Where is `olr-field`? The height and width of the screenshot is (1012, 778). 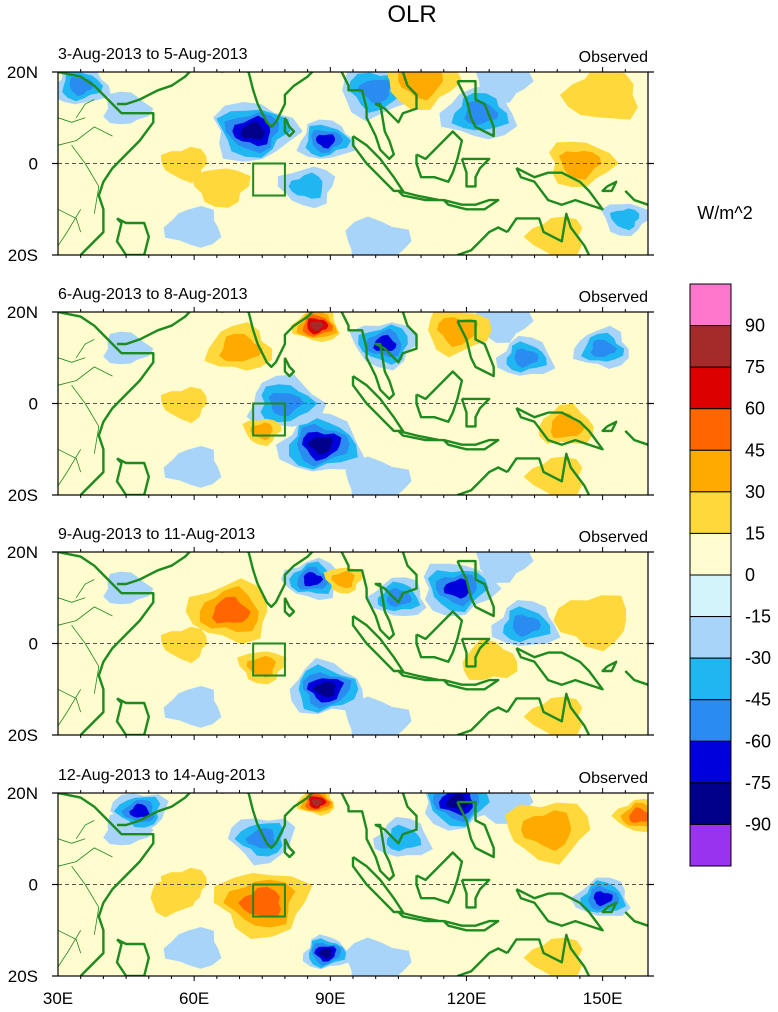
olr-field is located at coordinates (353, 403).